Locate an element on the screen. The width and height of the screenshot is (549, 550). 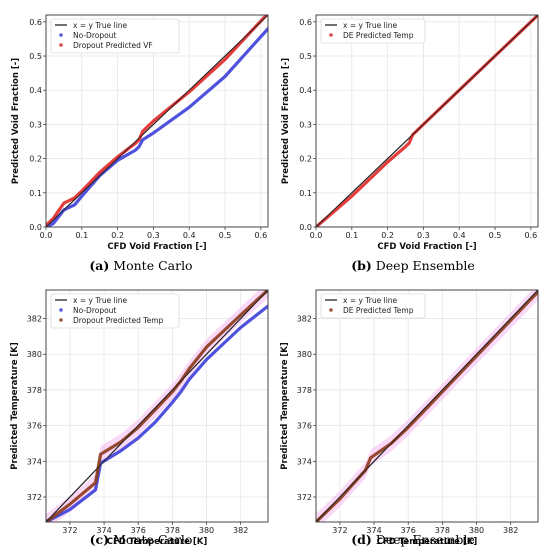
y-tick-label: 0.1 is located at coordinates (305, 193).